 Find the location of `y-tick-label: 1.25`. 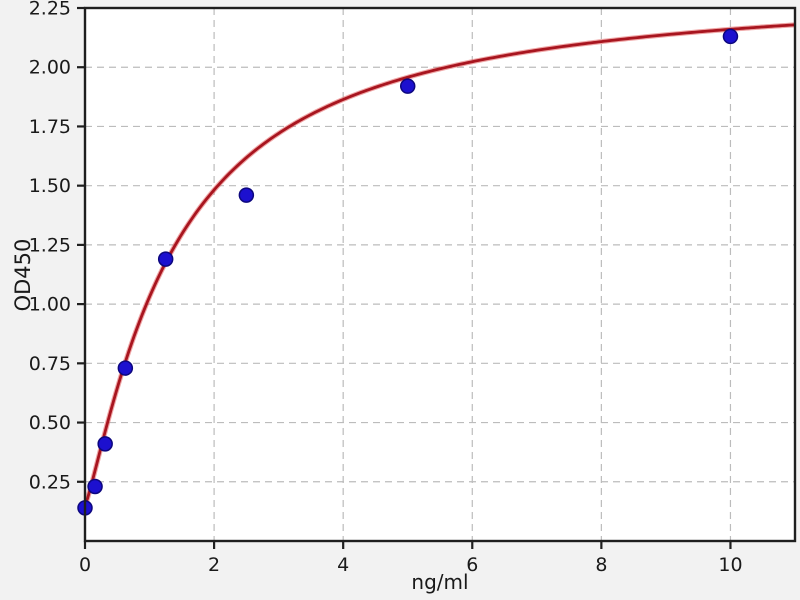

y-tick-label: 1.25 is located at coordinates (50, 245).